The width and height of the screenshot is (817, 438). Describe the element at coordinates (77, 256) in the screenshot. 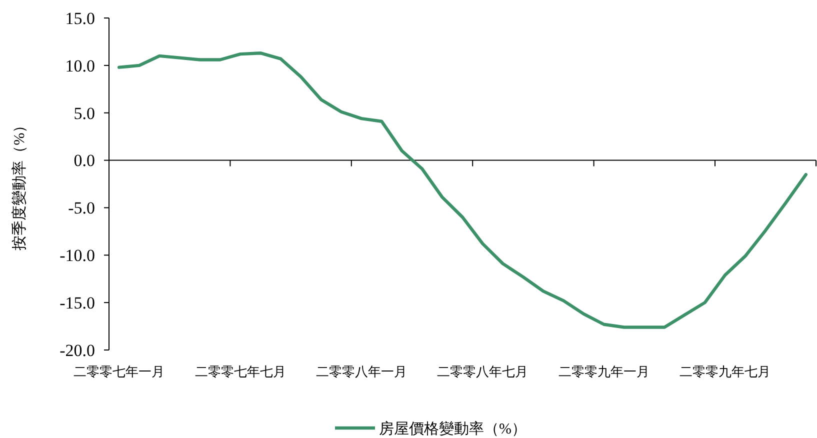

I see `y-tick-label: -10.0` at that location.